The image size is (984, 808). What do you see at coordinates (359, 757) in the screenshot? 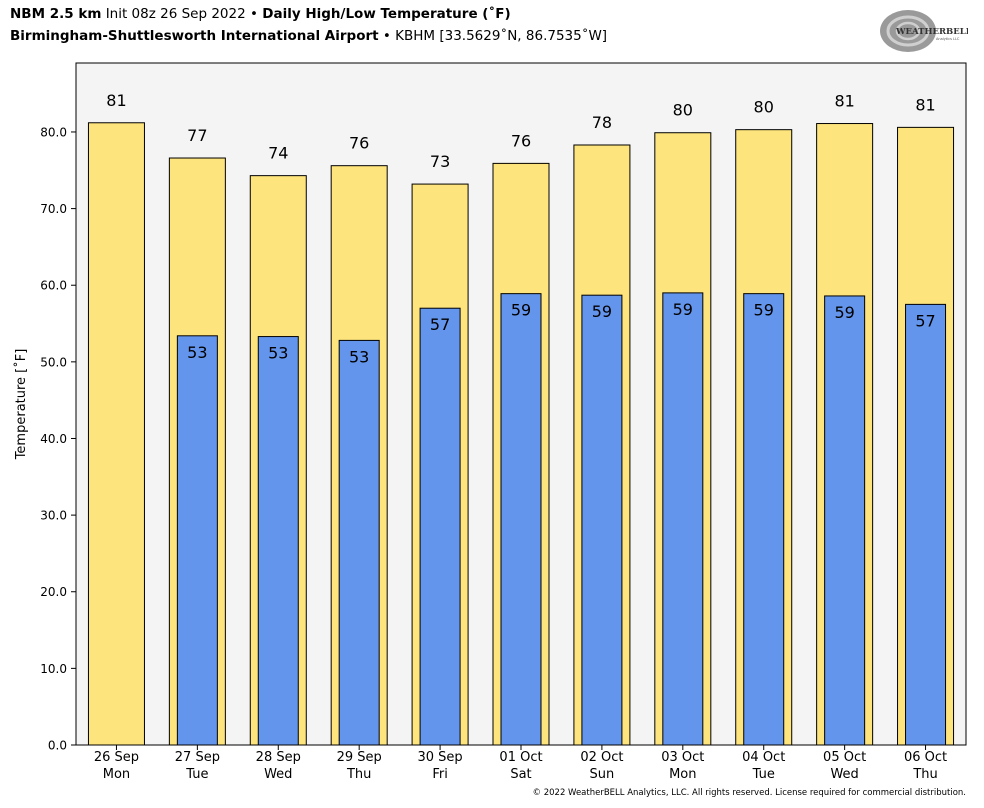
I see `x-tick-date-label: 29 Sep` at bounding box center [359, 757].